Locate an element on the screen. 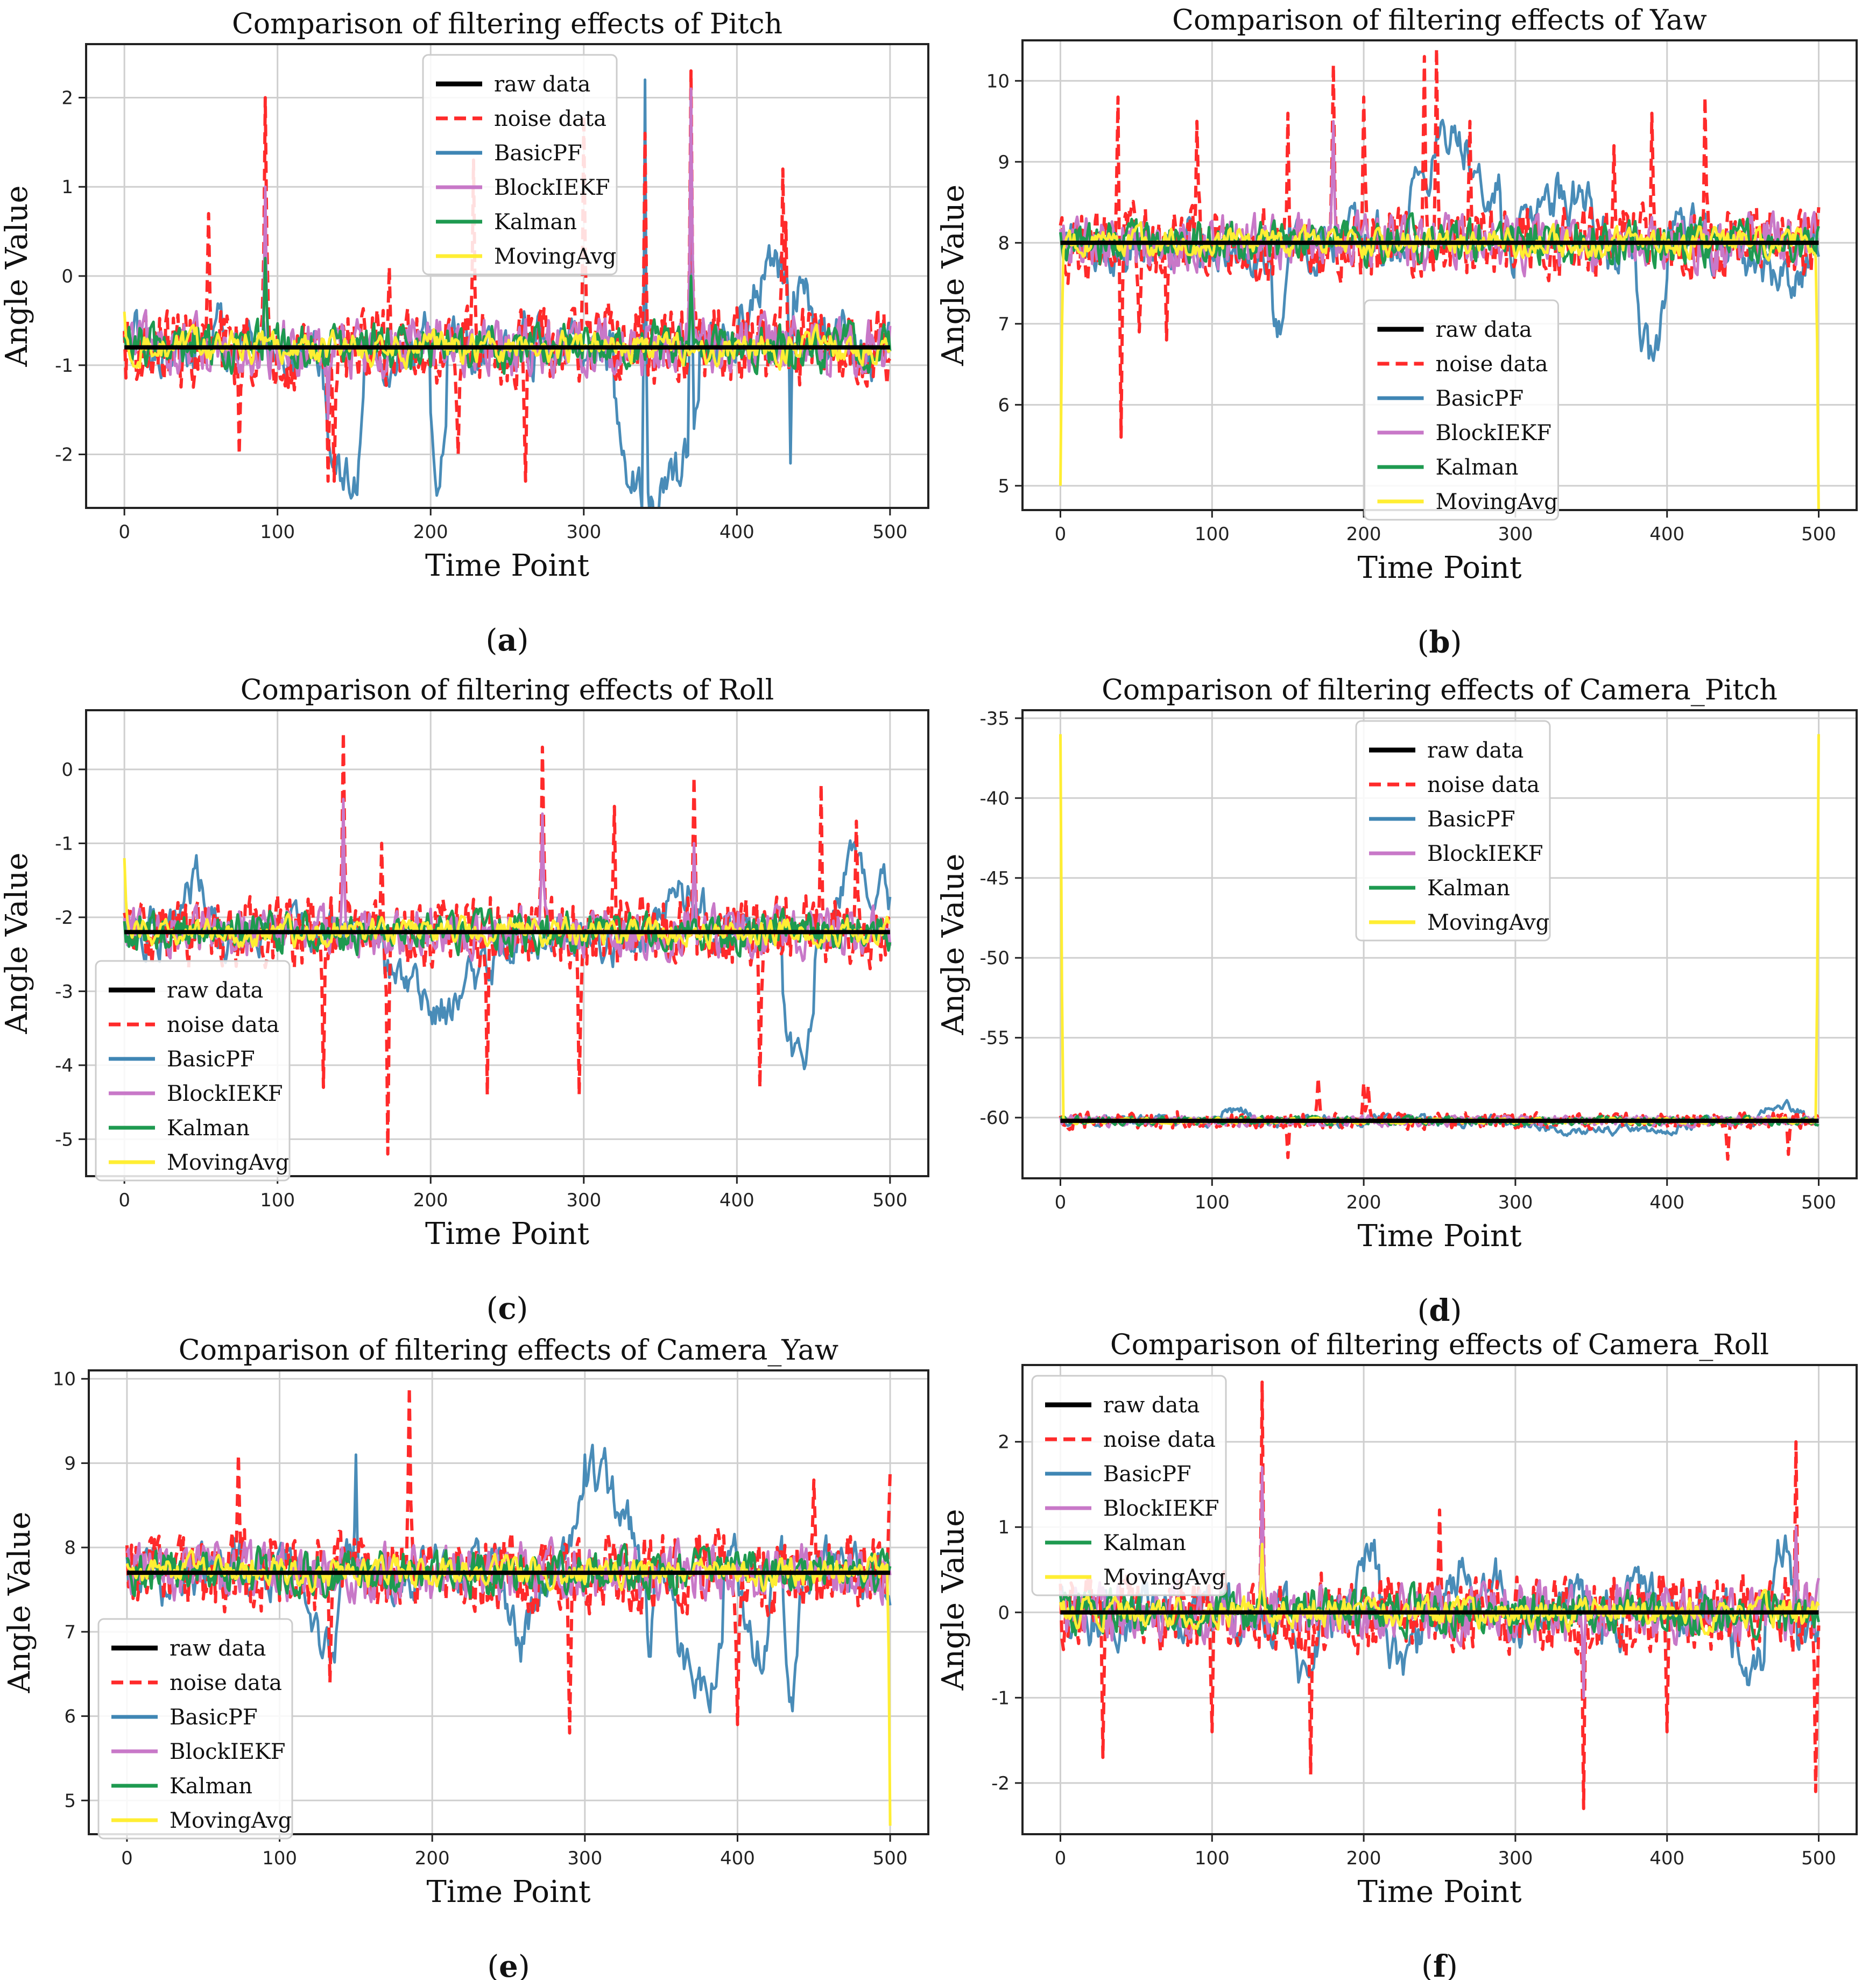 The width and height of the screenshot is (1876, 1980). panel-caption: (c) is located at coordinates (507, 1308).